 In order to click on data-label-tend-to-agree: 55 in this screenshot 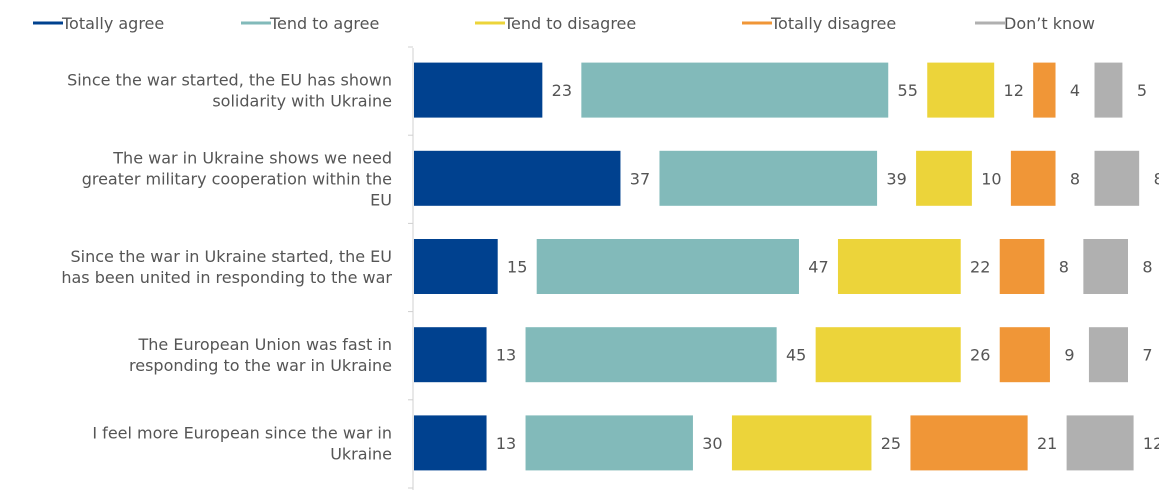, I will do `click(908, 90)`.